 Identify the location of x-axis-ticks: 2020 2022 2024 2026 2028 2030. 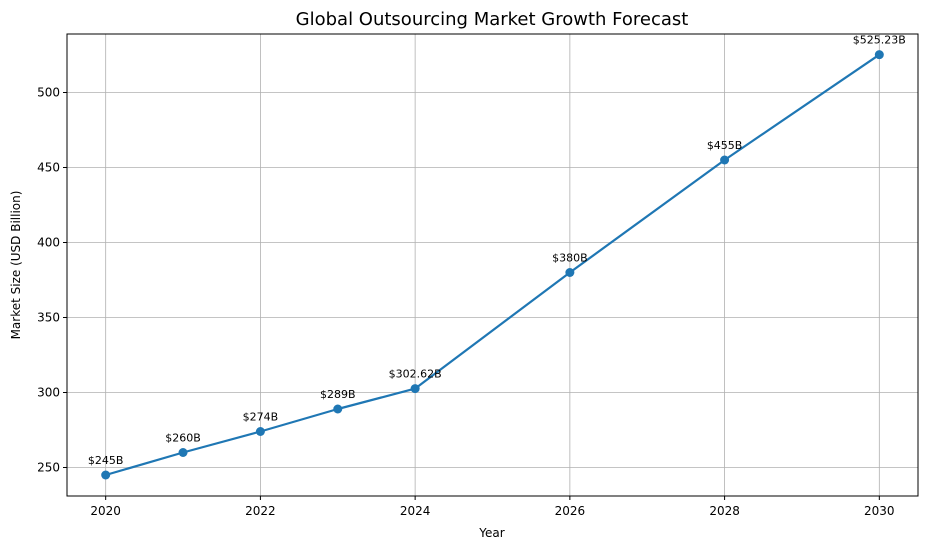
(492, 507).